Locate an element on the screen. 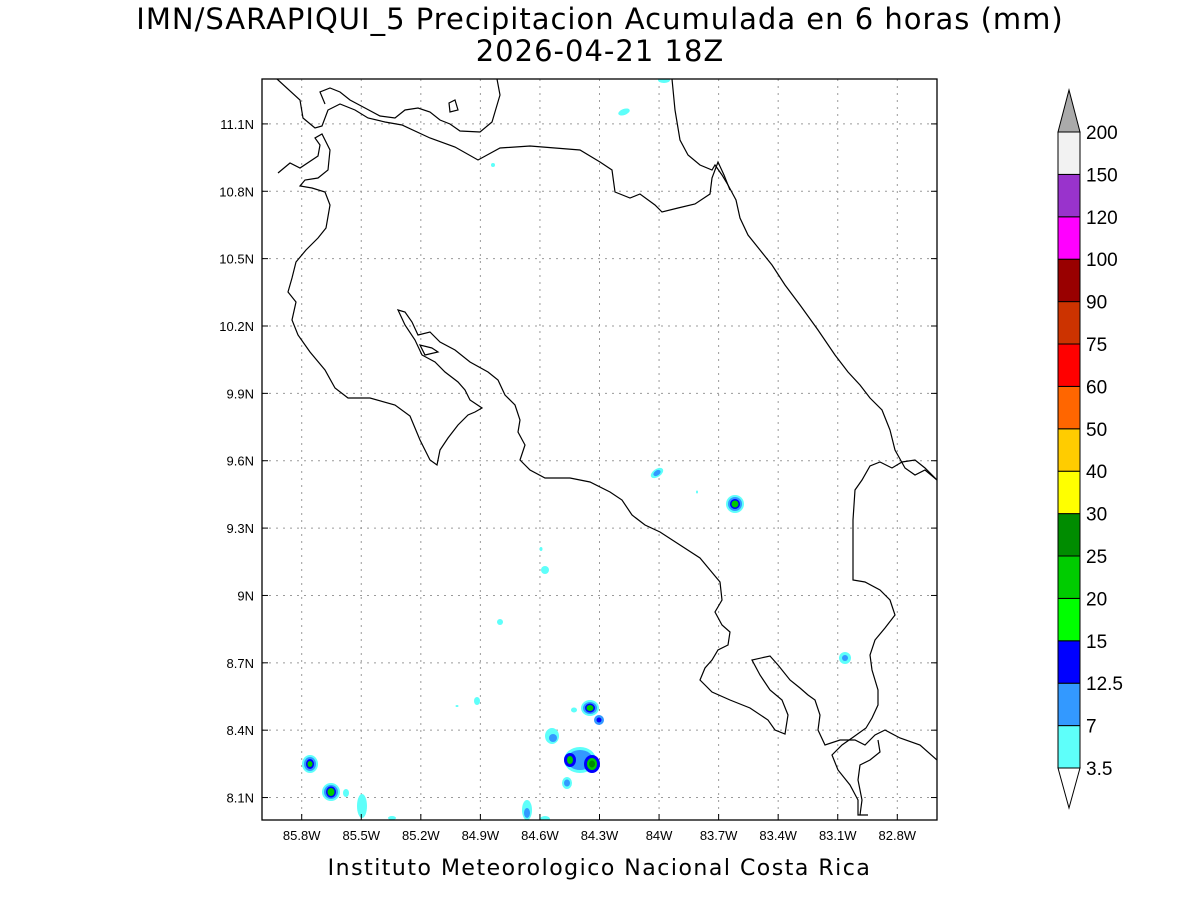  colorbar-over-triangle is located at coordinates (1069, 110).